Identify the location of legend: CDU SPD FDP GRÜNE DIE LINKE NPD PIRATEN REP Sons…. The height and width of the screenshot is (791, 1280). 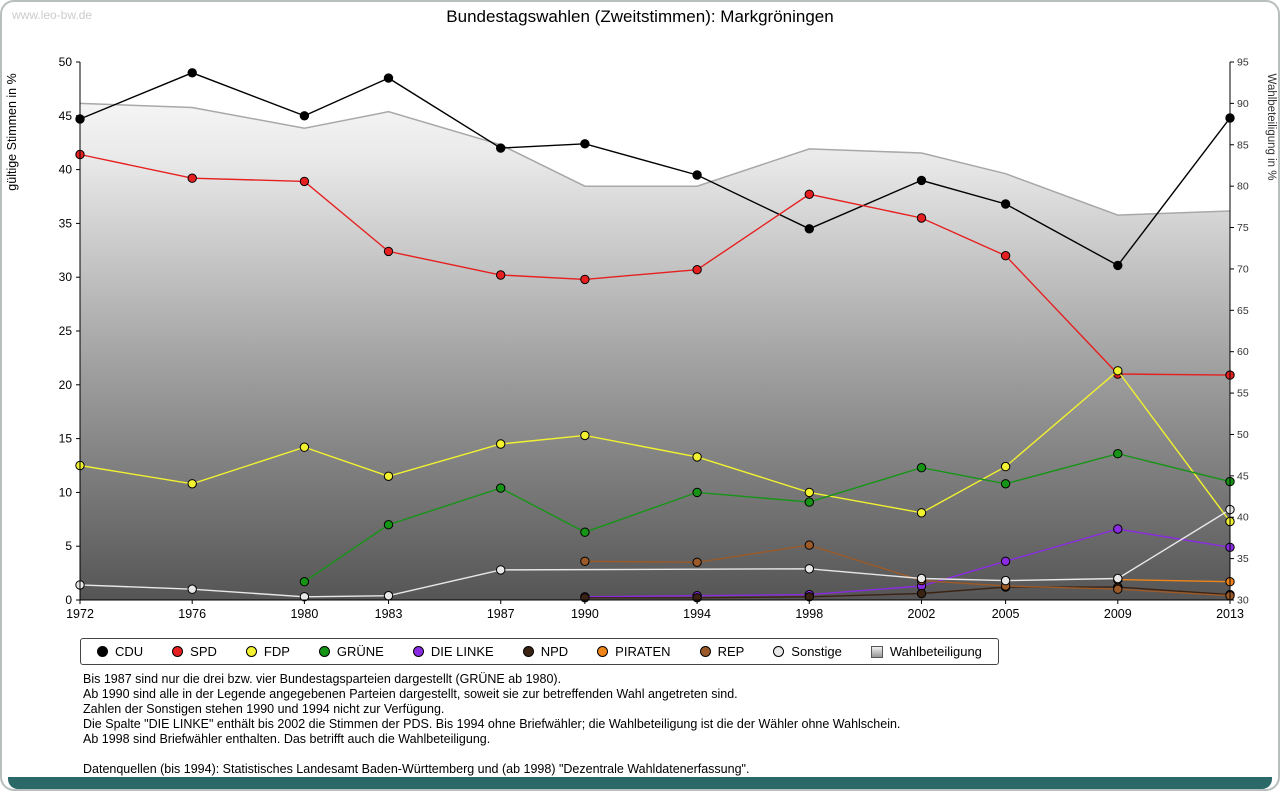
(539, 651).